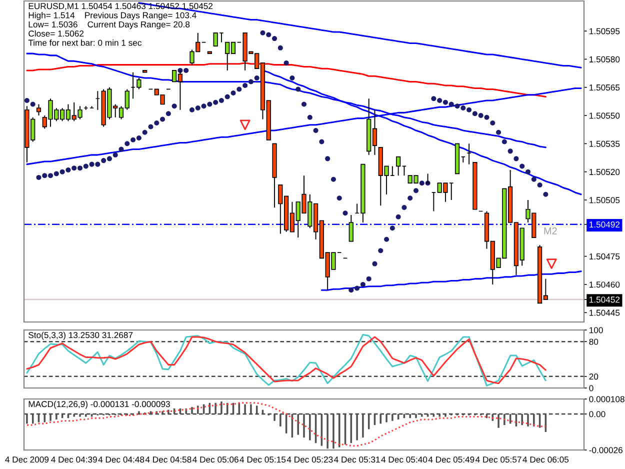  Describe the element at coordinates (605, 200) in the screenshot. I see `y-tick-label: 1.50505` at that location.